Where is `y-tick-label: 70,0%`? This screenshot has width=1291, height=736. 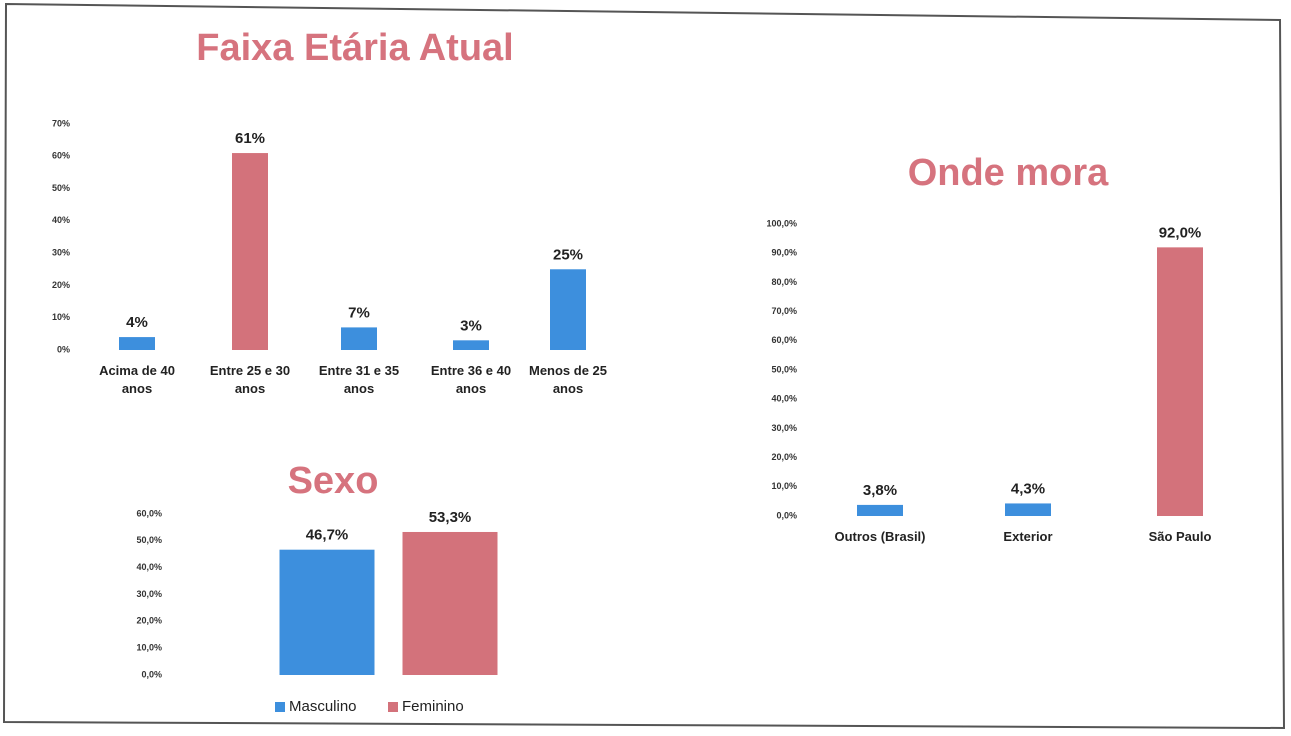 y-tick-label: 70,0% is located at coordinates (784, 311).